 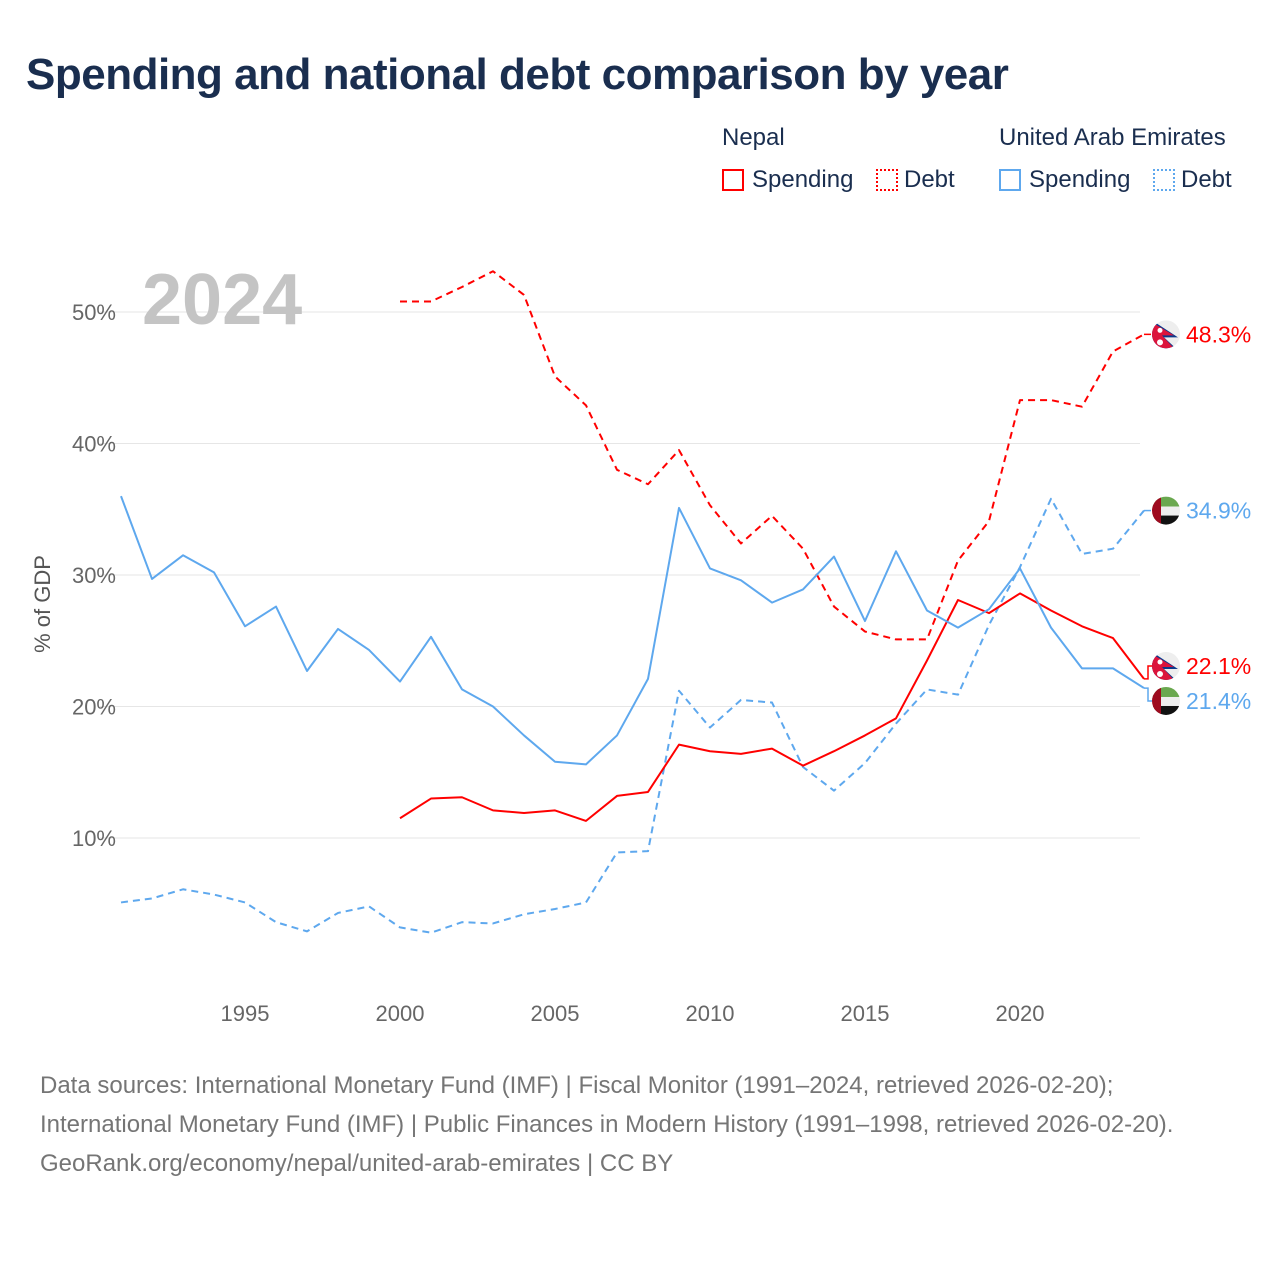 What do you see at coordinates (222, 300) in the screenshot?
I see `year-watermark: 2024` at bounding box center [222, 300].